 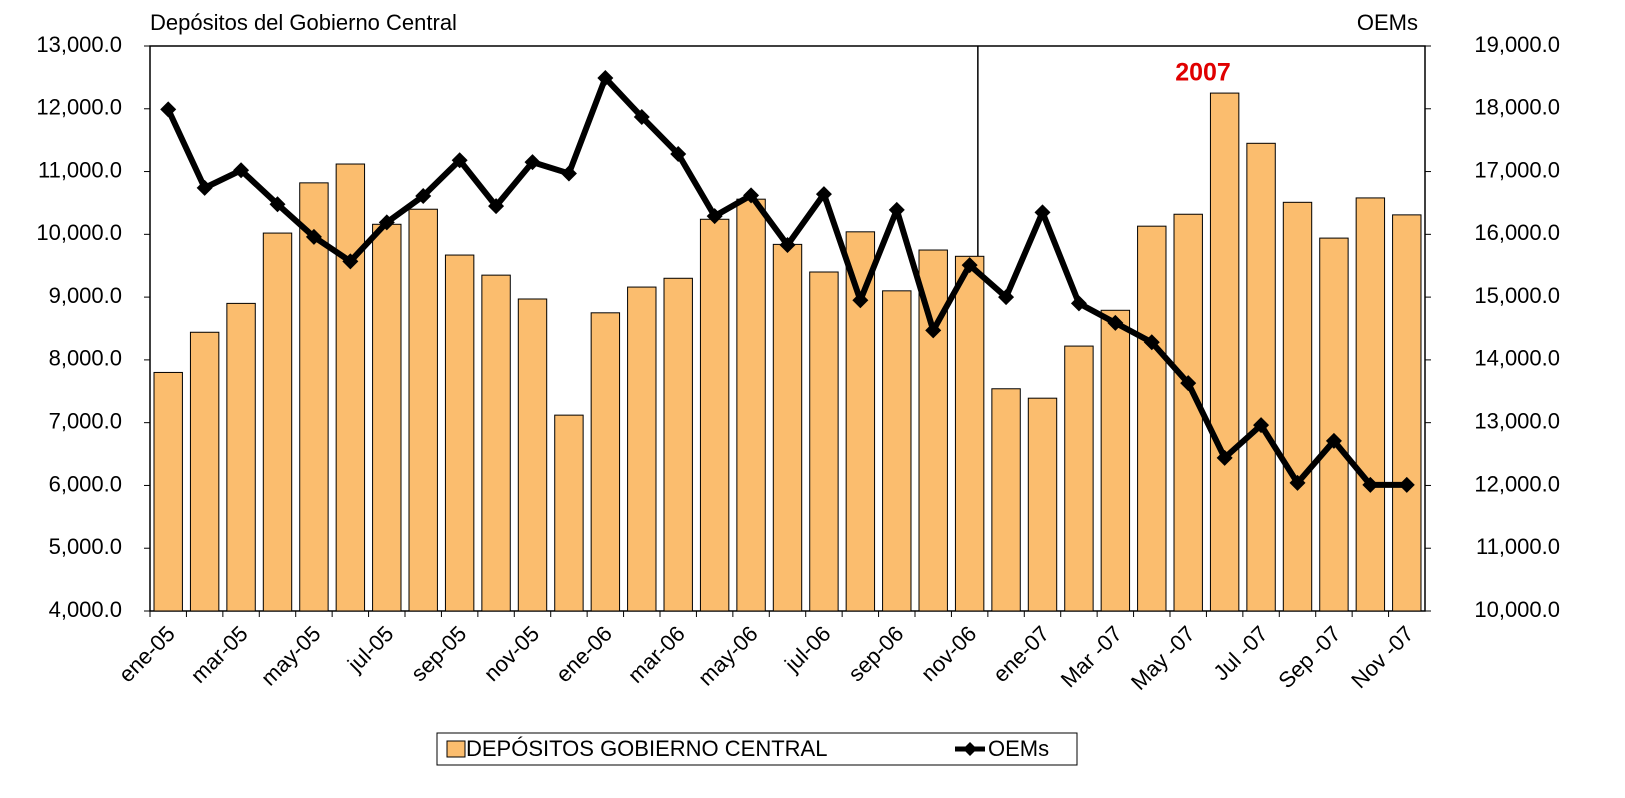 What do you see at coordinates (79, 44) in the screenshot?
I see `y-tick-label: 13,000.0` at bounding box center [79, 44].